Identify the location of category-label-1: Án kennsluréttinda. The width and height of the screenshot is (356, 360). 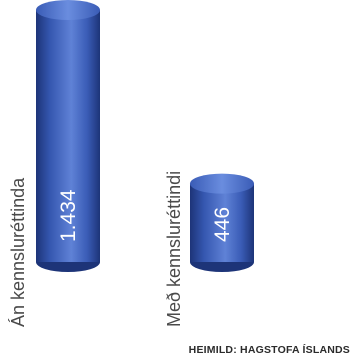
(18, 252).